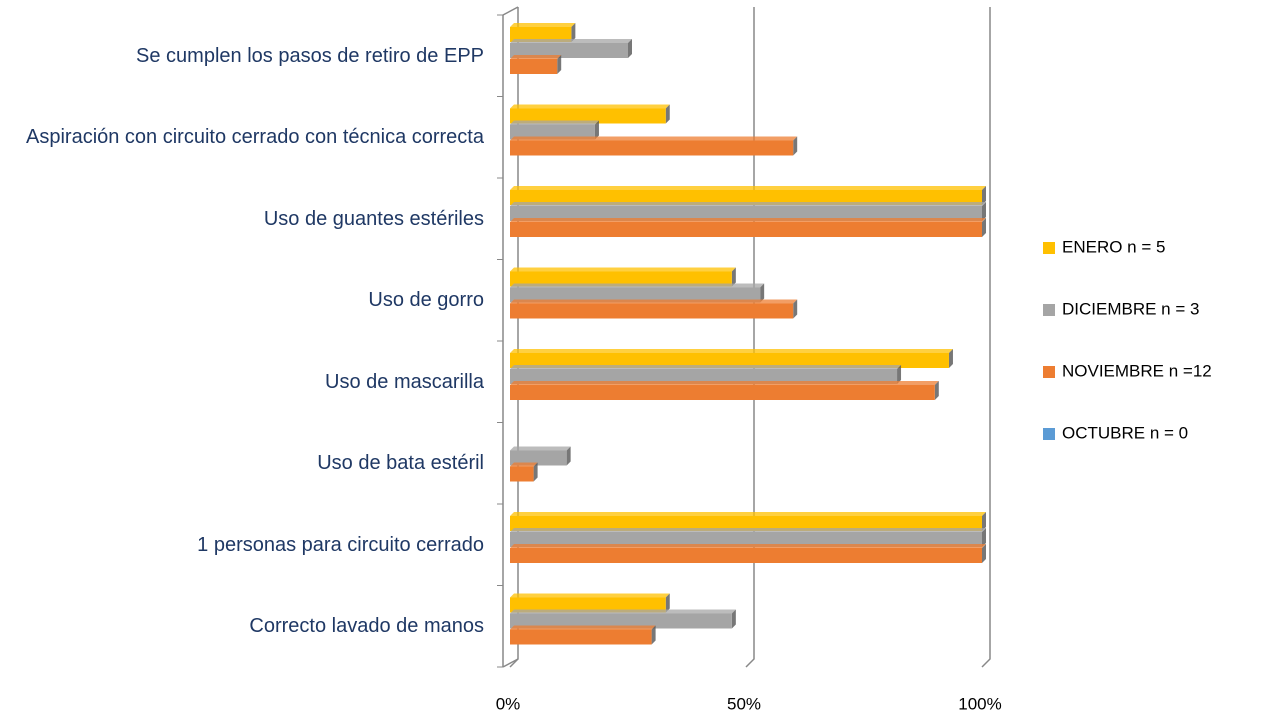 The width and height of the screenshot is (1272, 716). I want to click on x-tick-label: 50%, so click(744, 703).